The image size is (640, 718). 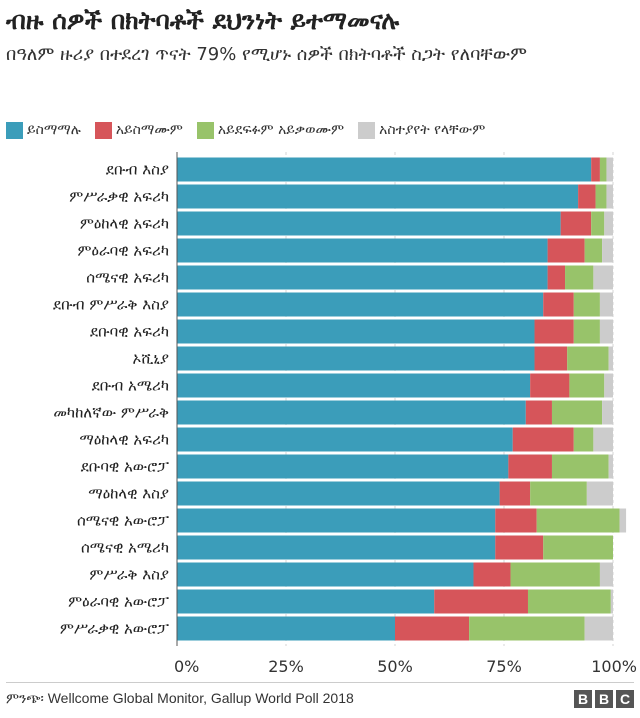 I want to click on legend: ይስማማሉ አይስማሙም አይደፍፉም አይቃወሙም አስተያየት የላቸውም, so click(x=322, y=130).